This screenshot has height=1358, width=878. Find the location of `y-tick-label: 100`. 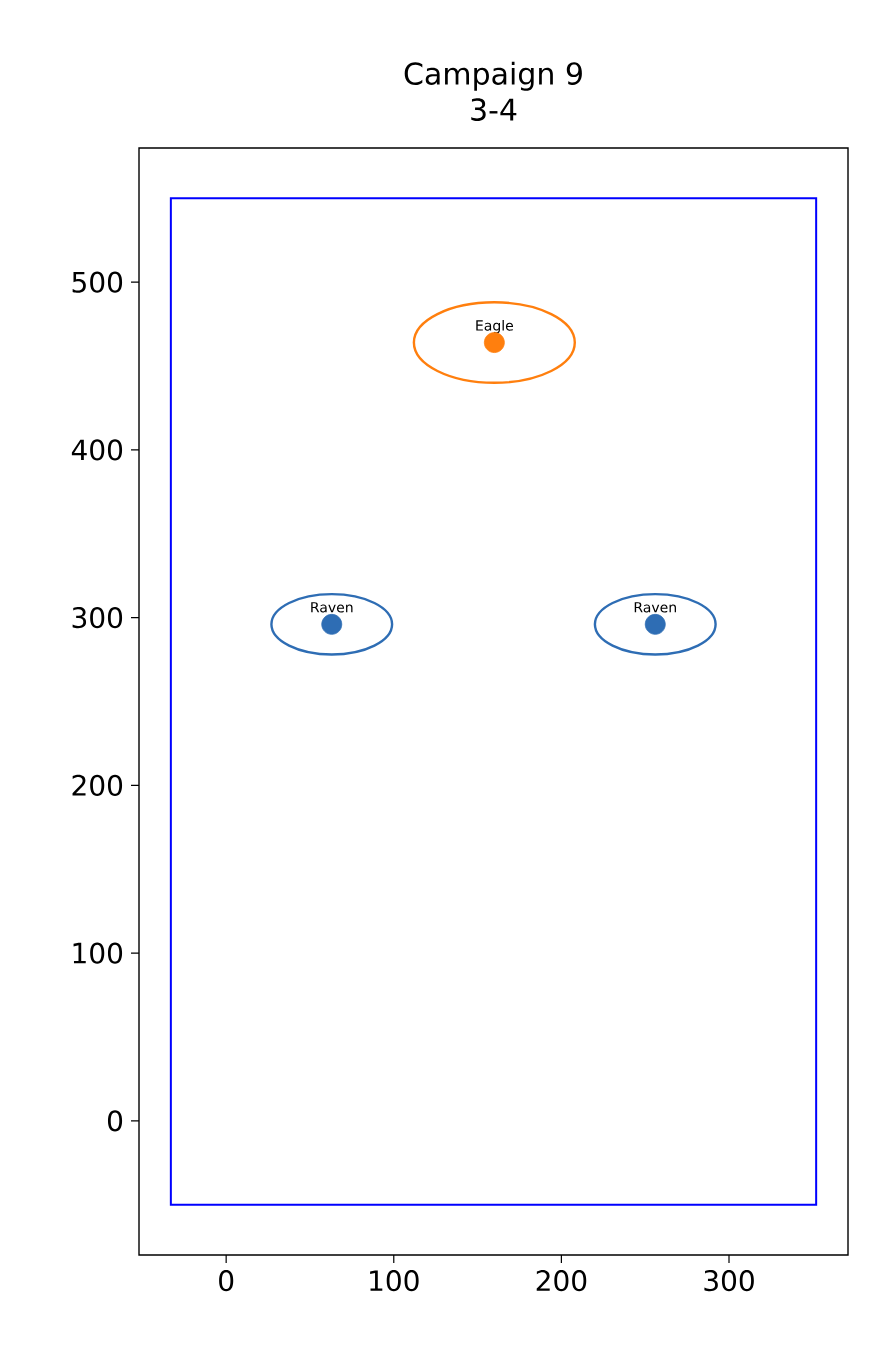

y-tick-label: 100 is located at coordinates (98, 953).